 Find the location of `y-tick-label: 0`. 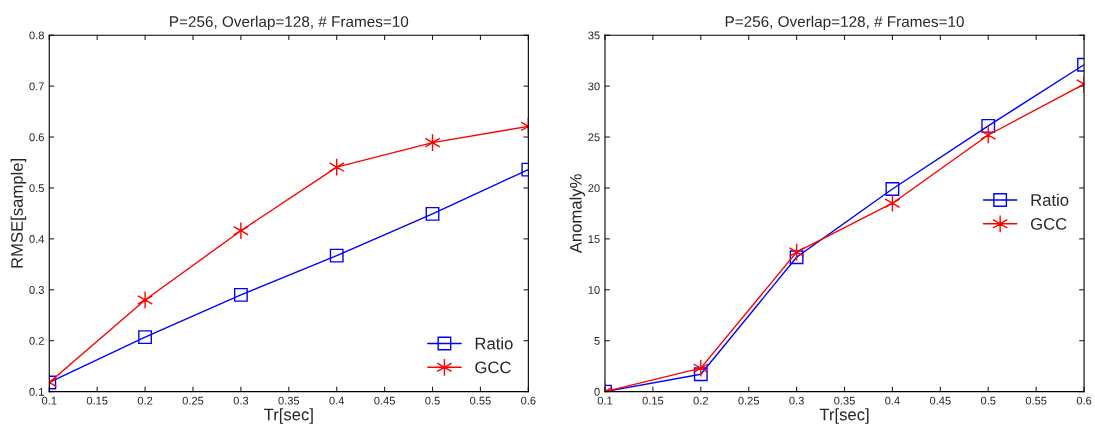

y-tick-label: 0 is located at coordinates (597, 391).